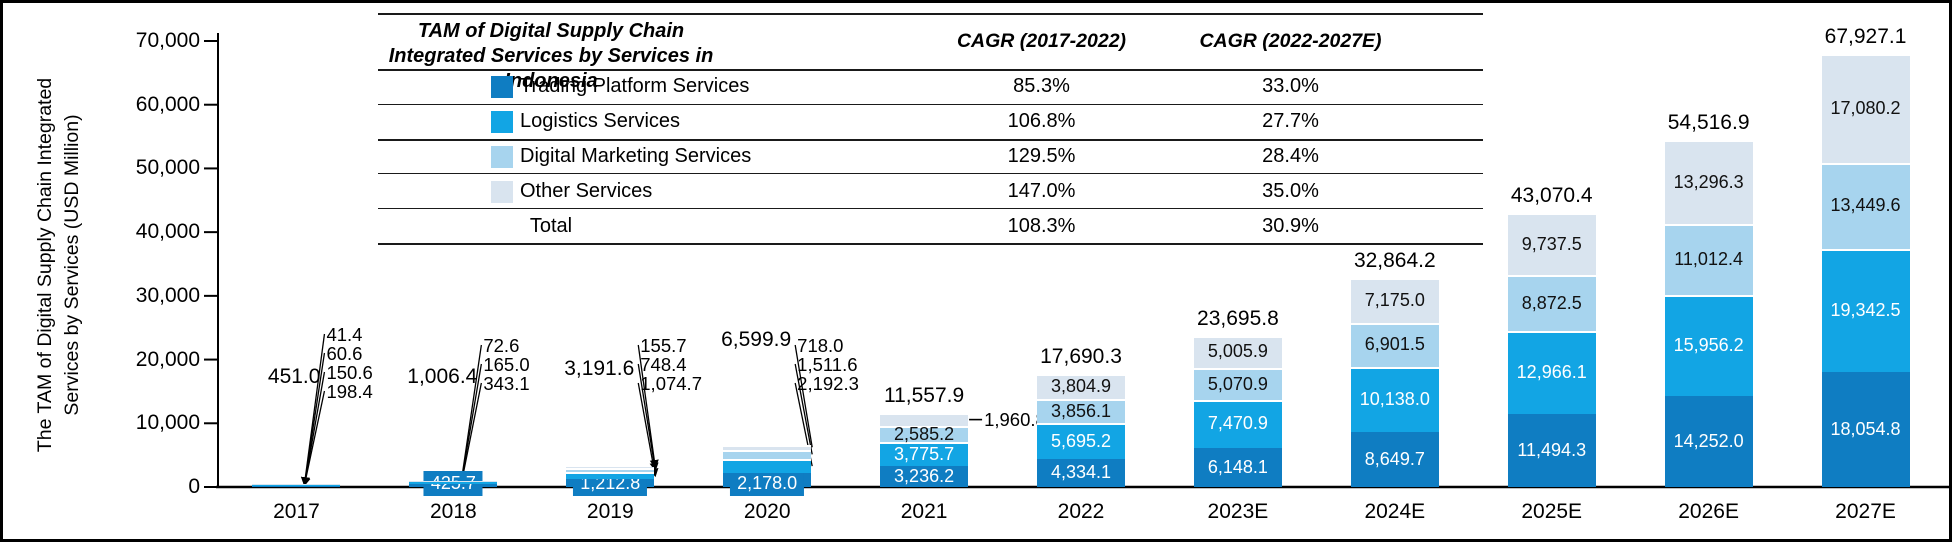 This screenshot has height=542, width=1952. Describe the element at coordinates (167, 295) in the screenshot. I see `y-tick-label: 30,000` at that location.